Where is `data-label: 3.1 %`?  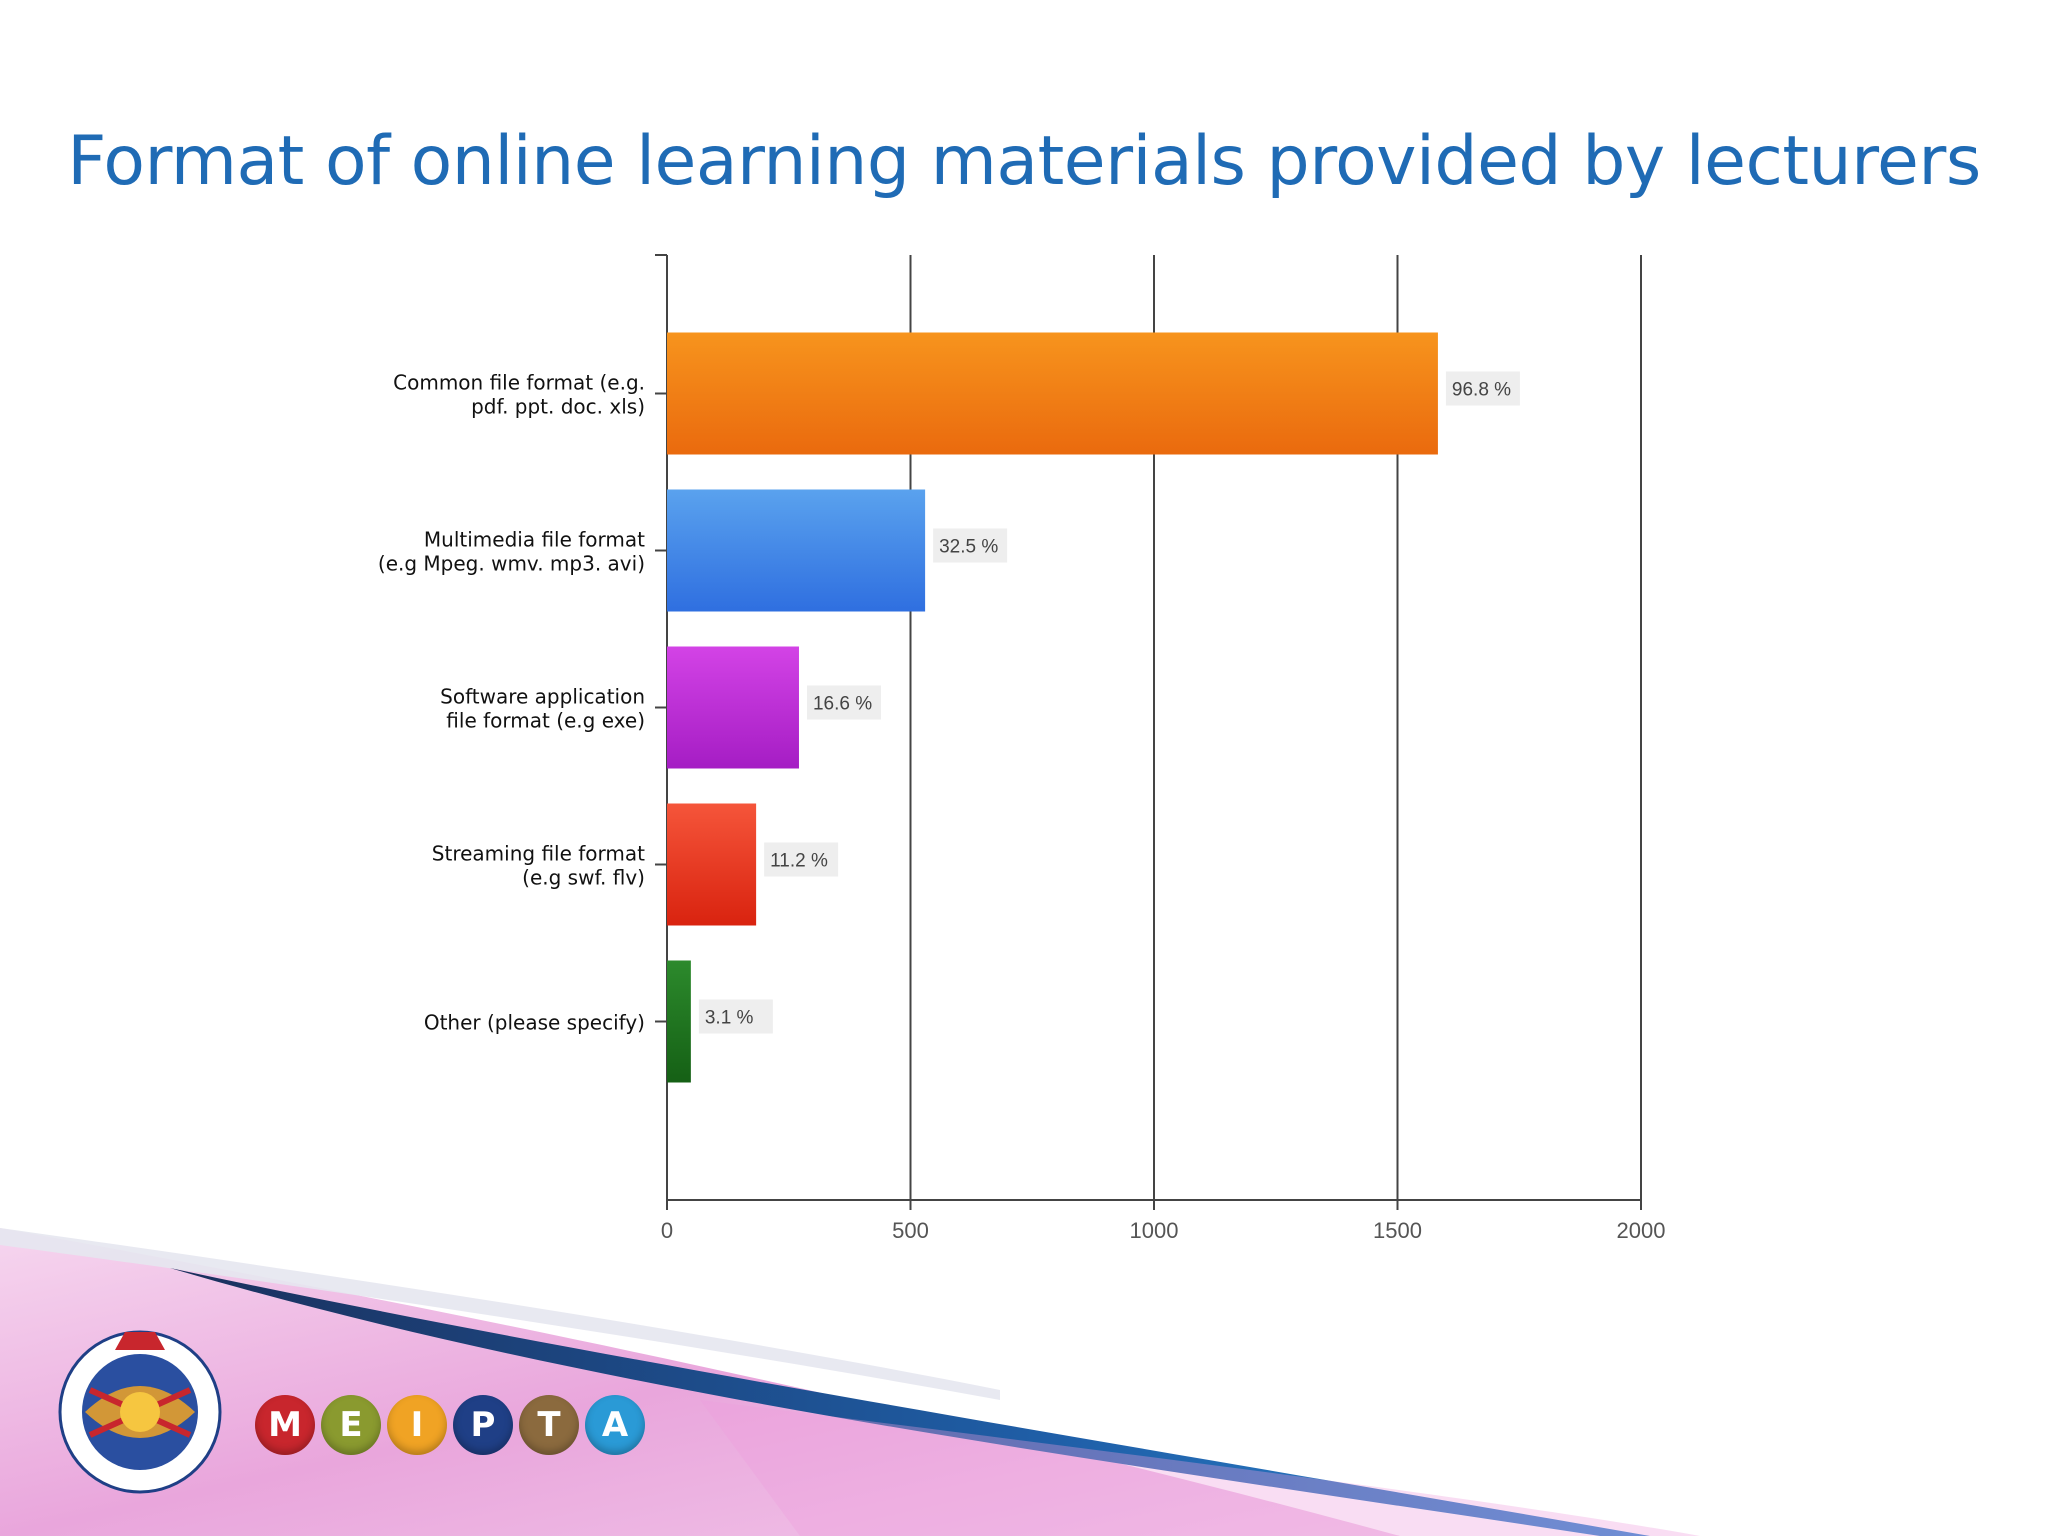
data-label: 3.1 % is located at coordinates (729, 1018).